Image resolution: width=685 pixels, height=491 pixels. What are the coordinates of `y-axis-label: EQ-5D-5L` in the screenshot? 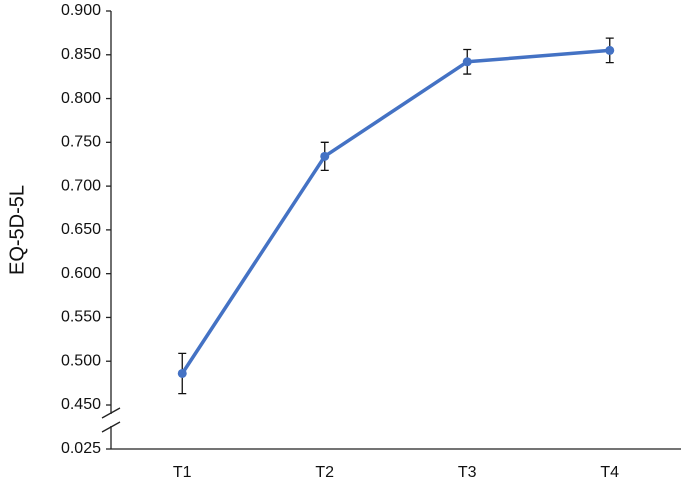 It's located at (17, 230).